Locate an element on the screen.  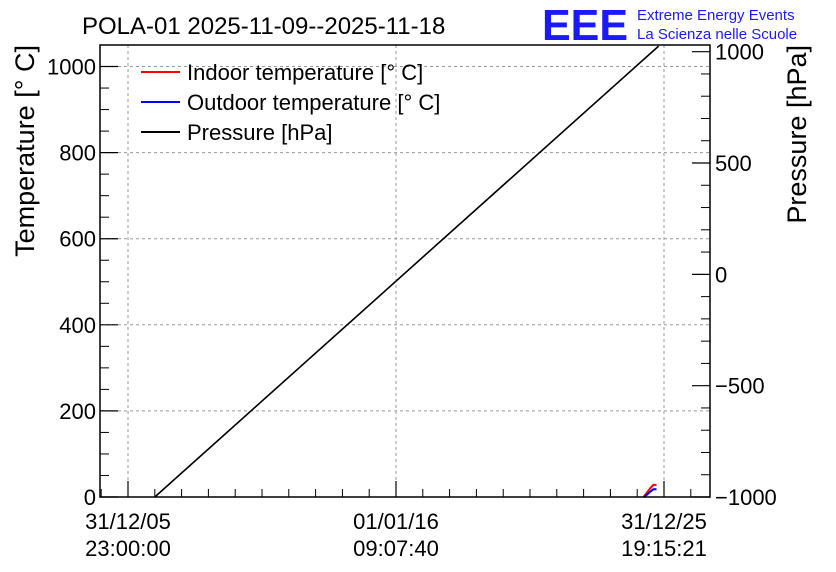
x-tick-label-date: 31/12/05 is located at coordinates (128, 521).